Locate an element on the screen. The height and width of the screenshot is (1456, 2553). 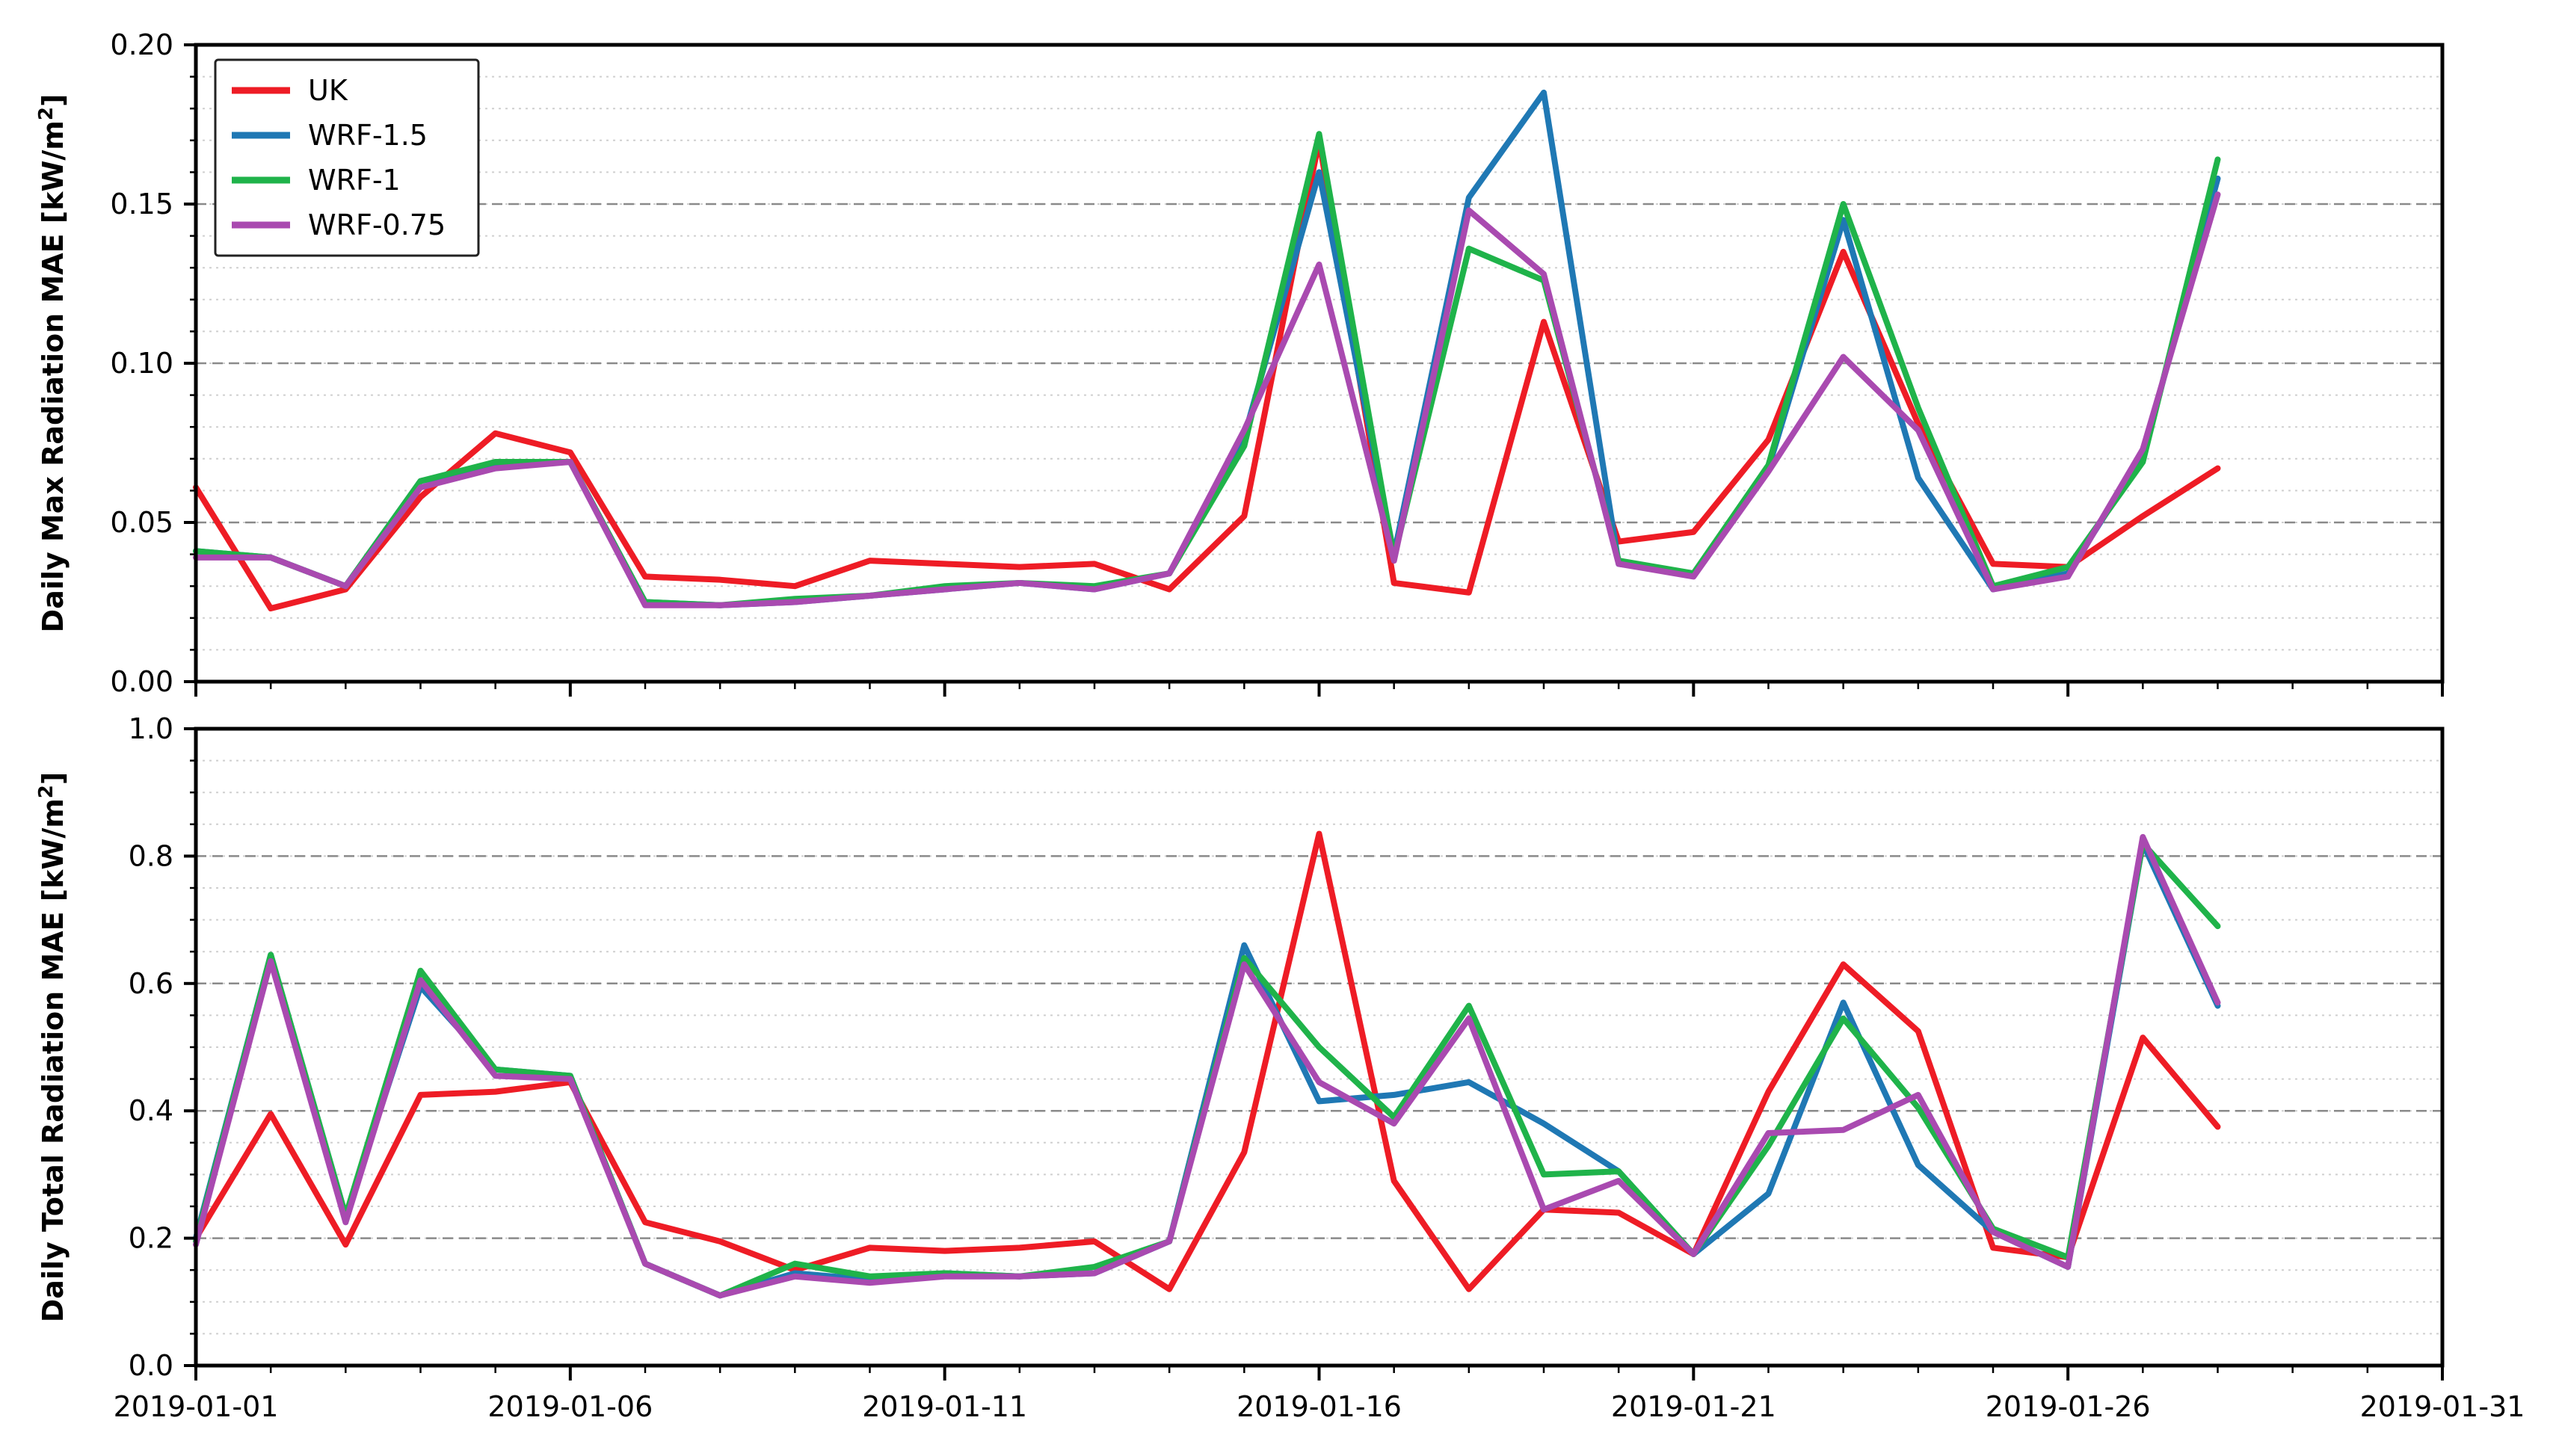
x-tick-label: 2019-01-11 is located at coordinates (945, 1406).